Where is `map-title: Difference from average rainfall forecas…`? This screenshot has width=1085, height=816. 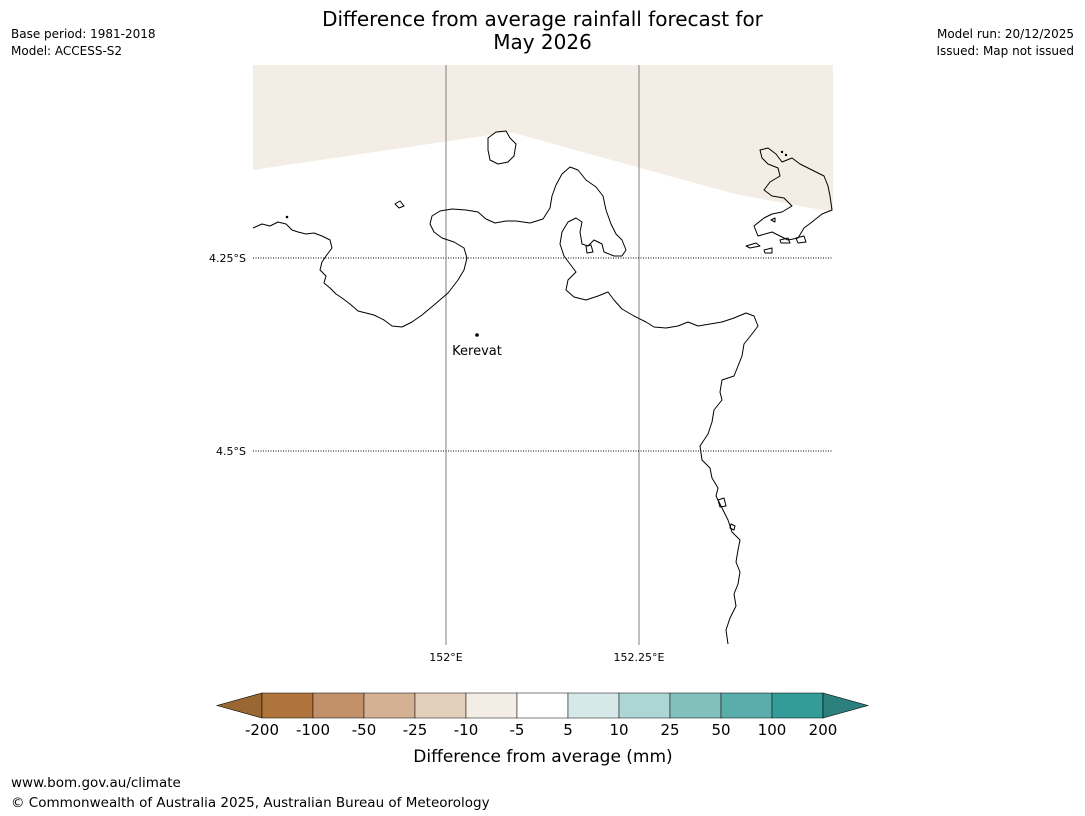 map-title: Difference from average rainfall forecas… is located at coordinates (542, 31).